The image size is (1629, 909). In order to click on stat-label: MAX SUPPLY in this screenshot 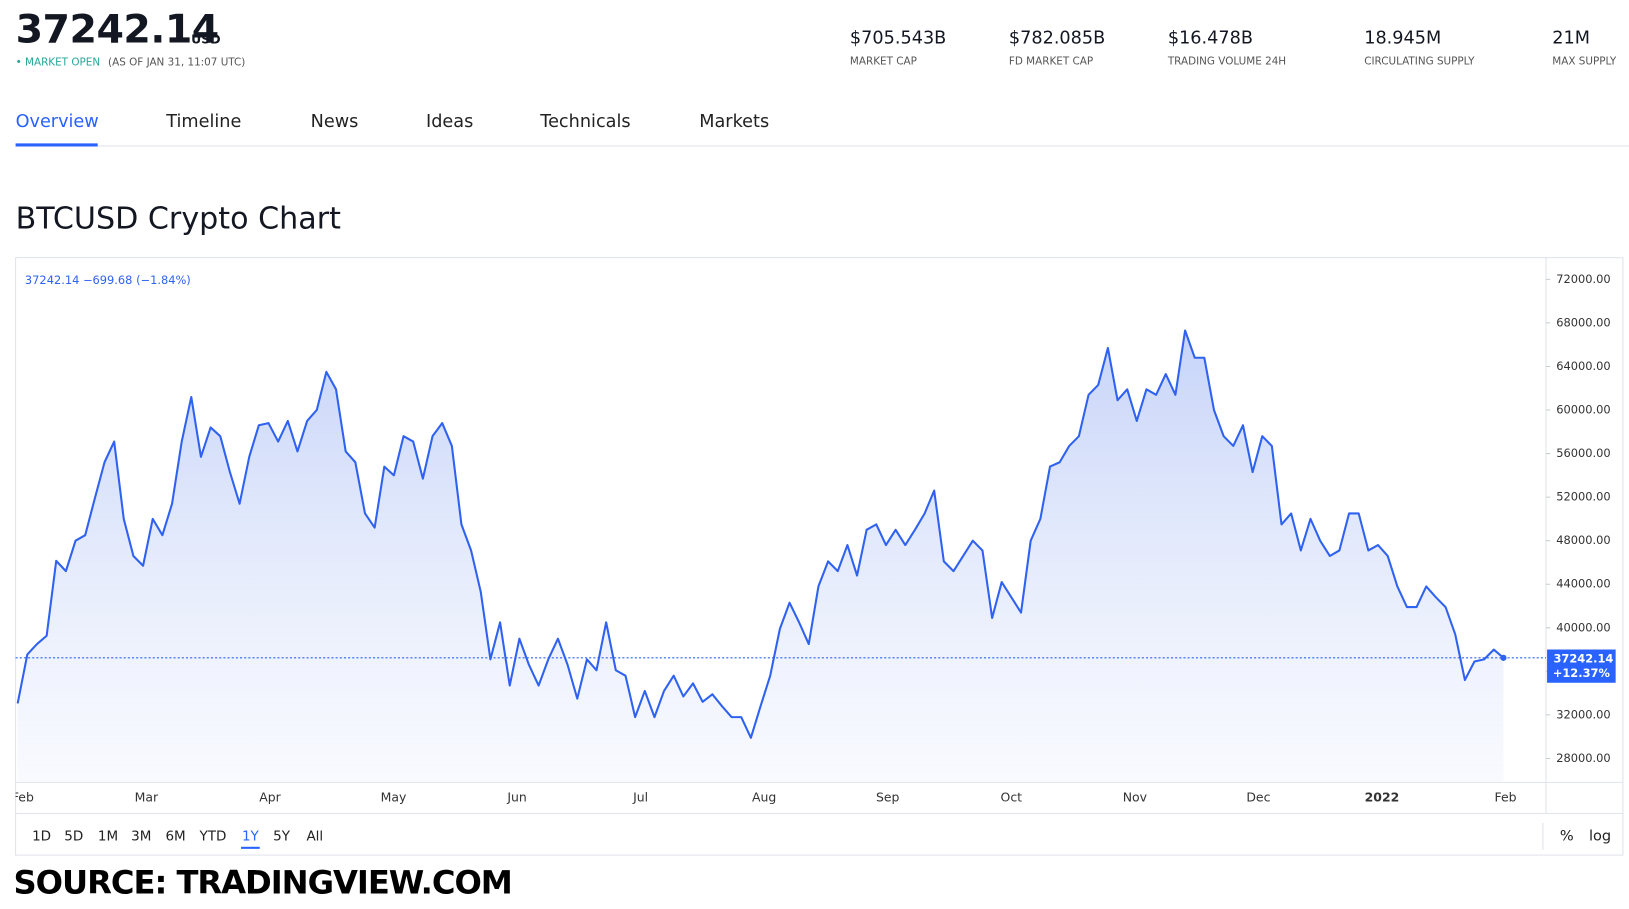, I will do `click(1584, 62)`.